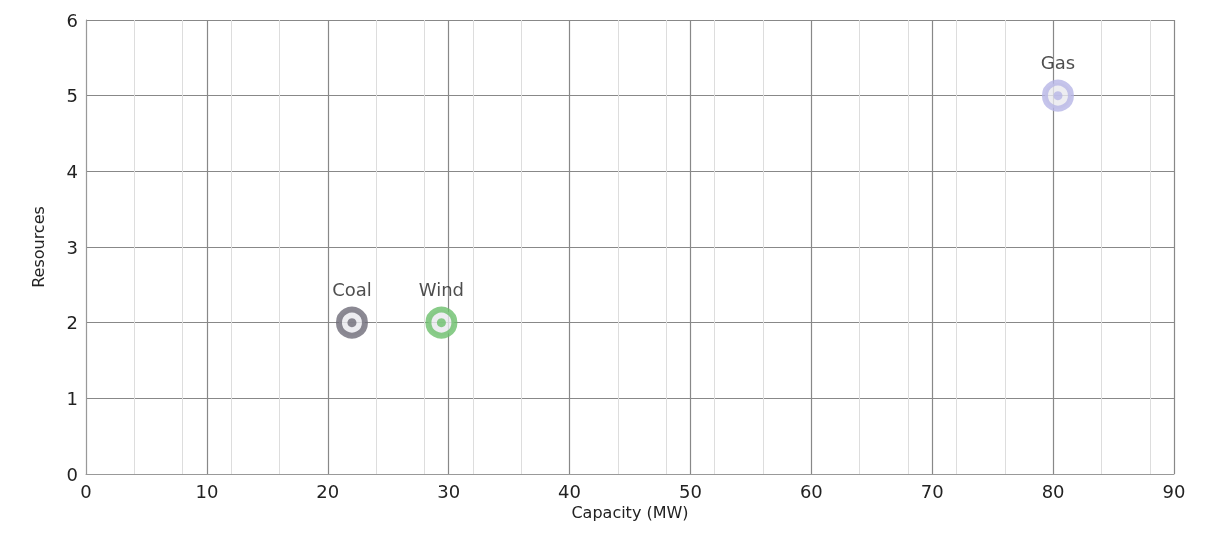  Describe the element at coordinates (1174, 491) in the screenshot. I see `x-tick-label: 90` at that location.